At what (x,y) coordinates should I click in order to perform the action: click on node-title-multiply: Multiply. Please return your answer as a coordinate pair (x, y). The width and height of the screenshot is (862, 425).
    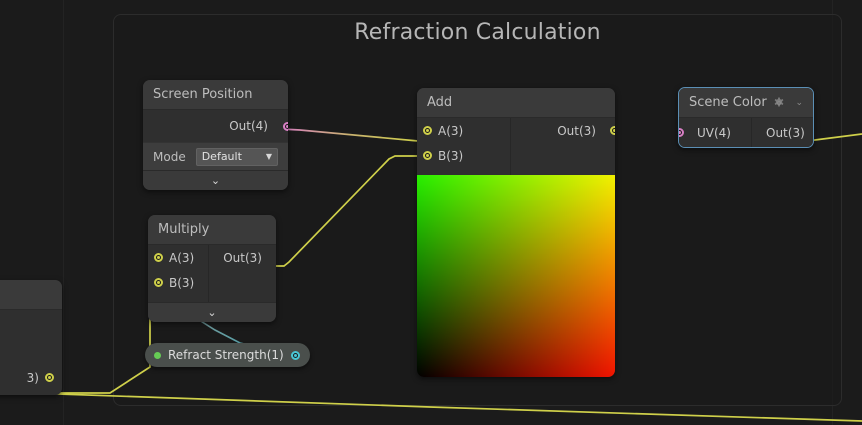
    Looking at the image, I should click on (212, 230).